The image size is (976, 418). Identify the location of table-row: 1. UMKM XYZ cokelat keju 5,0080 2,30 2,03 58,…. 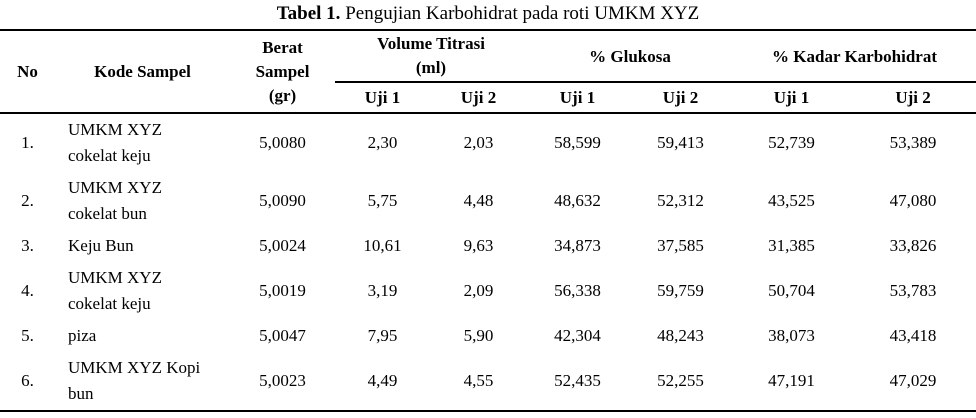
(488, 142).